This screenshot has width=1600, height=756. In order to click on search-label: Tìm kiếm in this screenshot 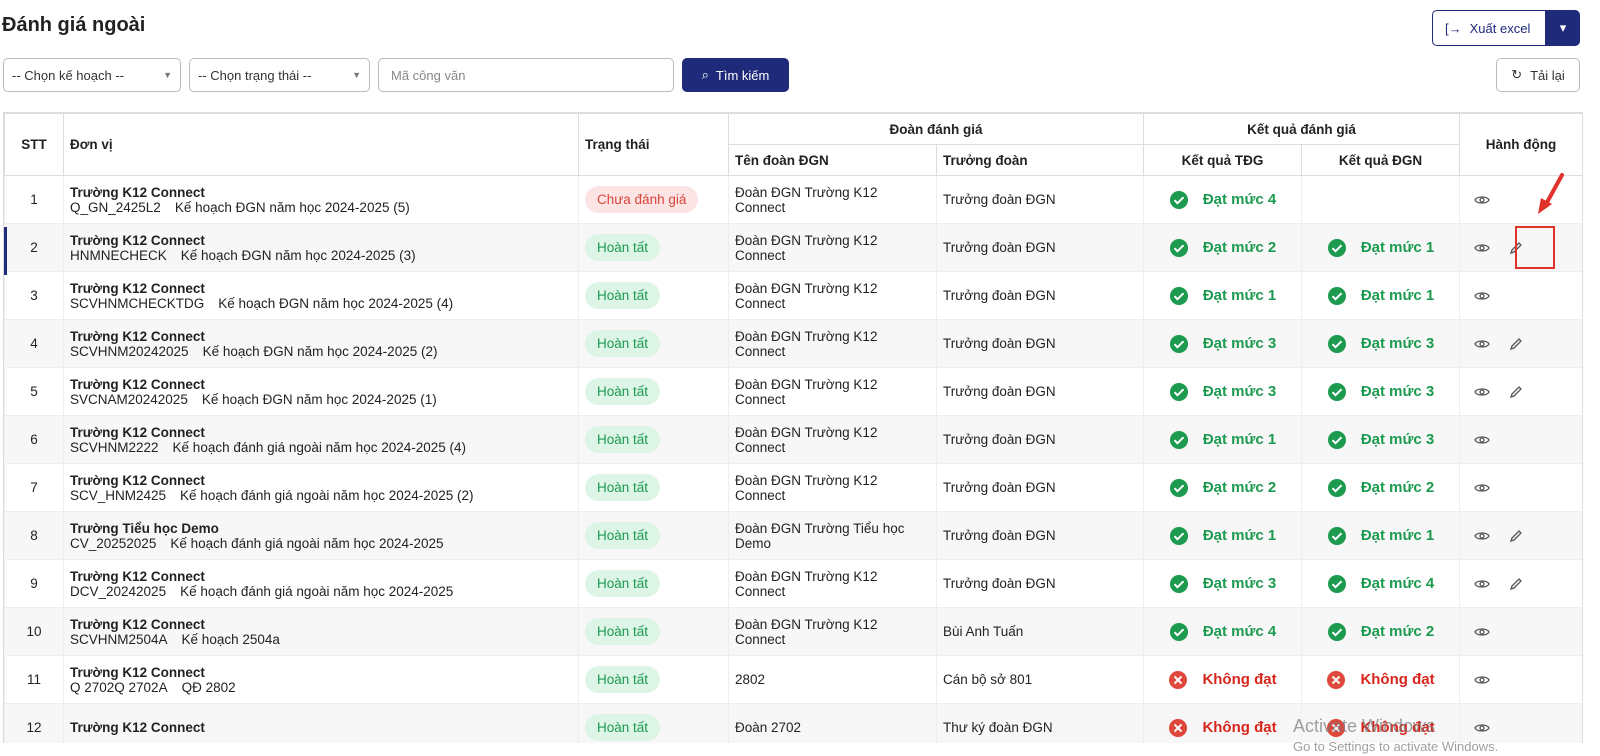, I will do `click(742, 75)`.